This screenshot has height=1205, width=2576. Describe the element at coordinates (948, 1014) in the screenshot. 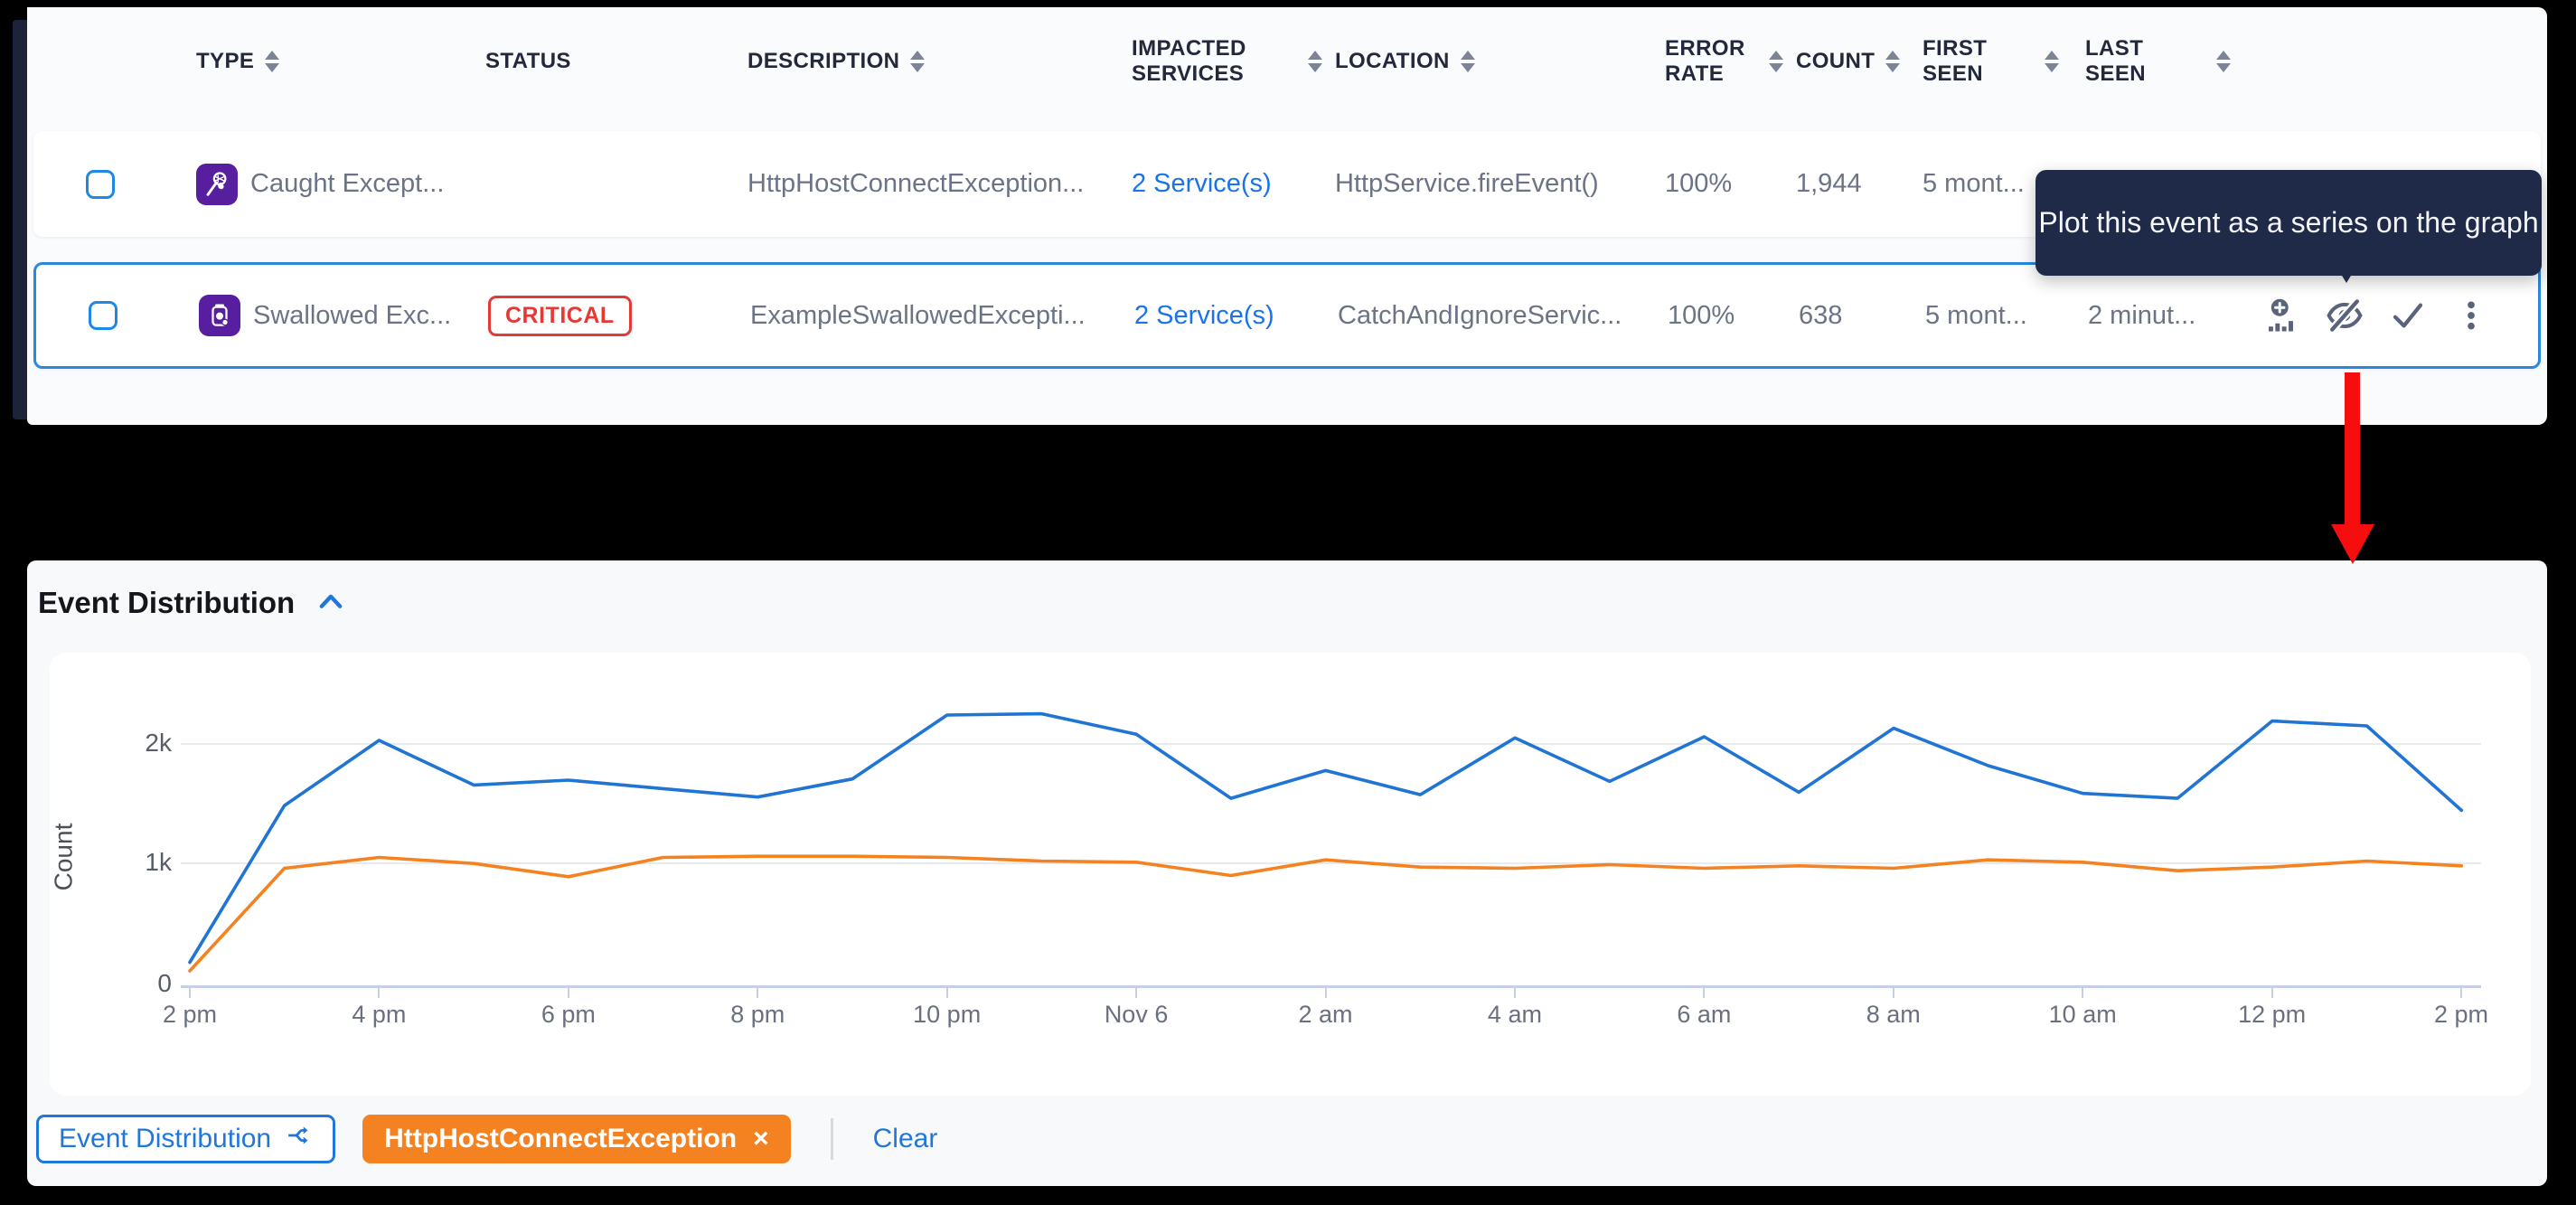

I see `x-tick-label: 10 pm` at that location.